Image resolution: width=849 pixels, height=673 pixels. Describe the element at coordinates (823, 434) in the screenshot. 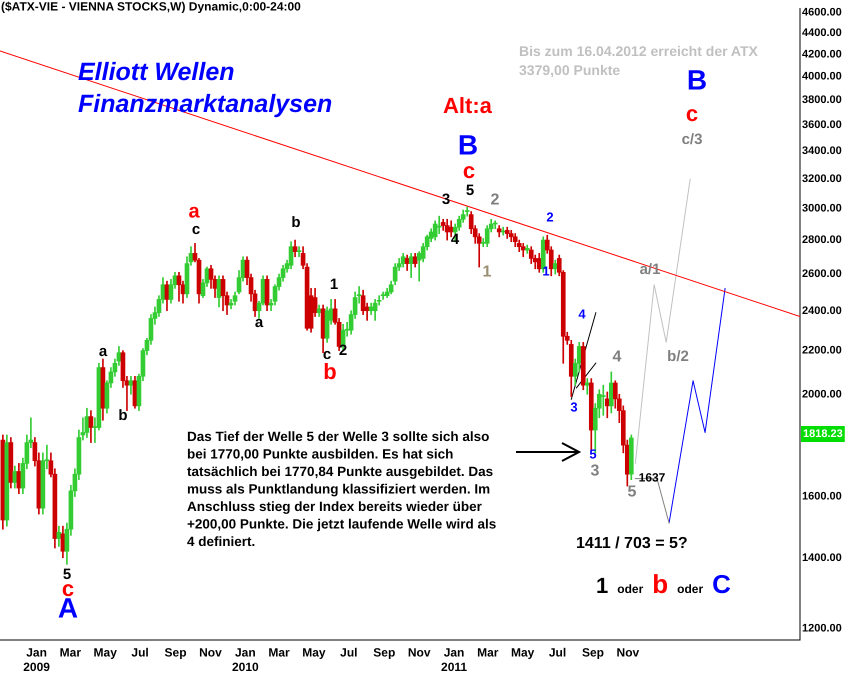

I see `text: 1818.23` at that location.